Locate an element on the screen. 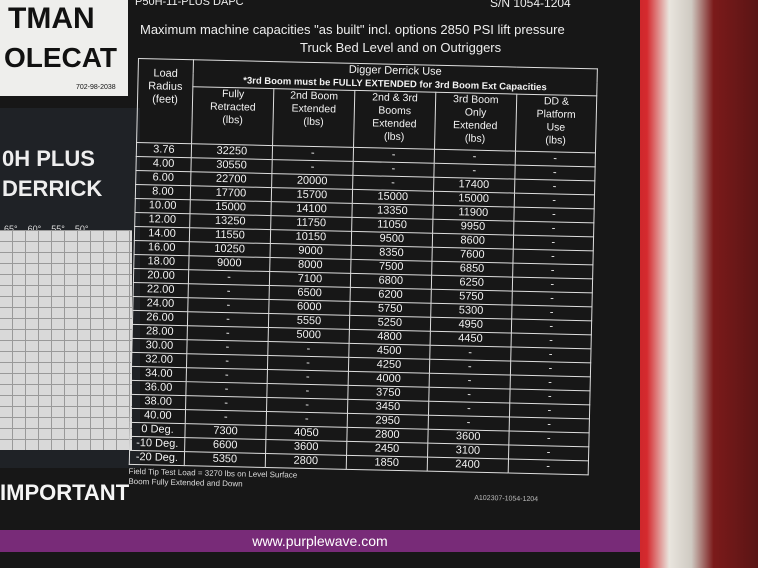  panel-subtitle: DERRICK is located at coordinates (52, 188).